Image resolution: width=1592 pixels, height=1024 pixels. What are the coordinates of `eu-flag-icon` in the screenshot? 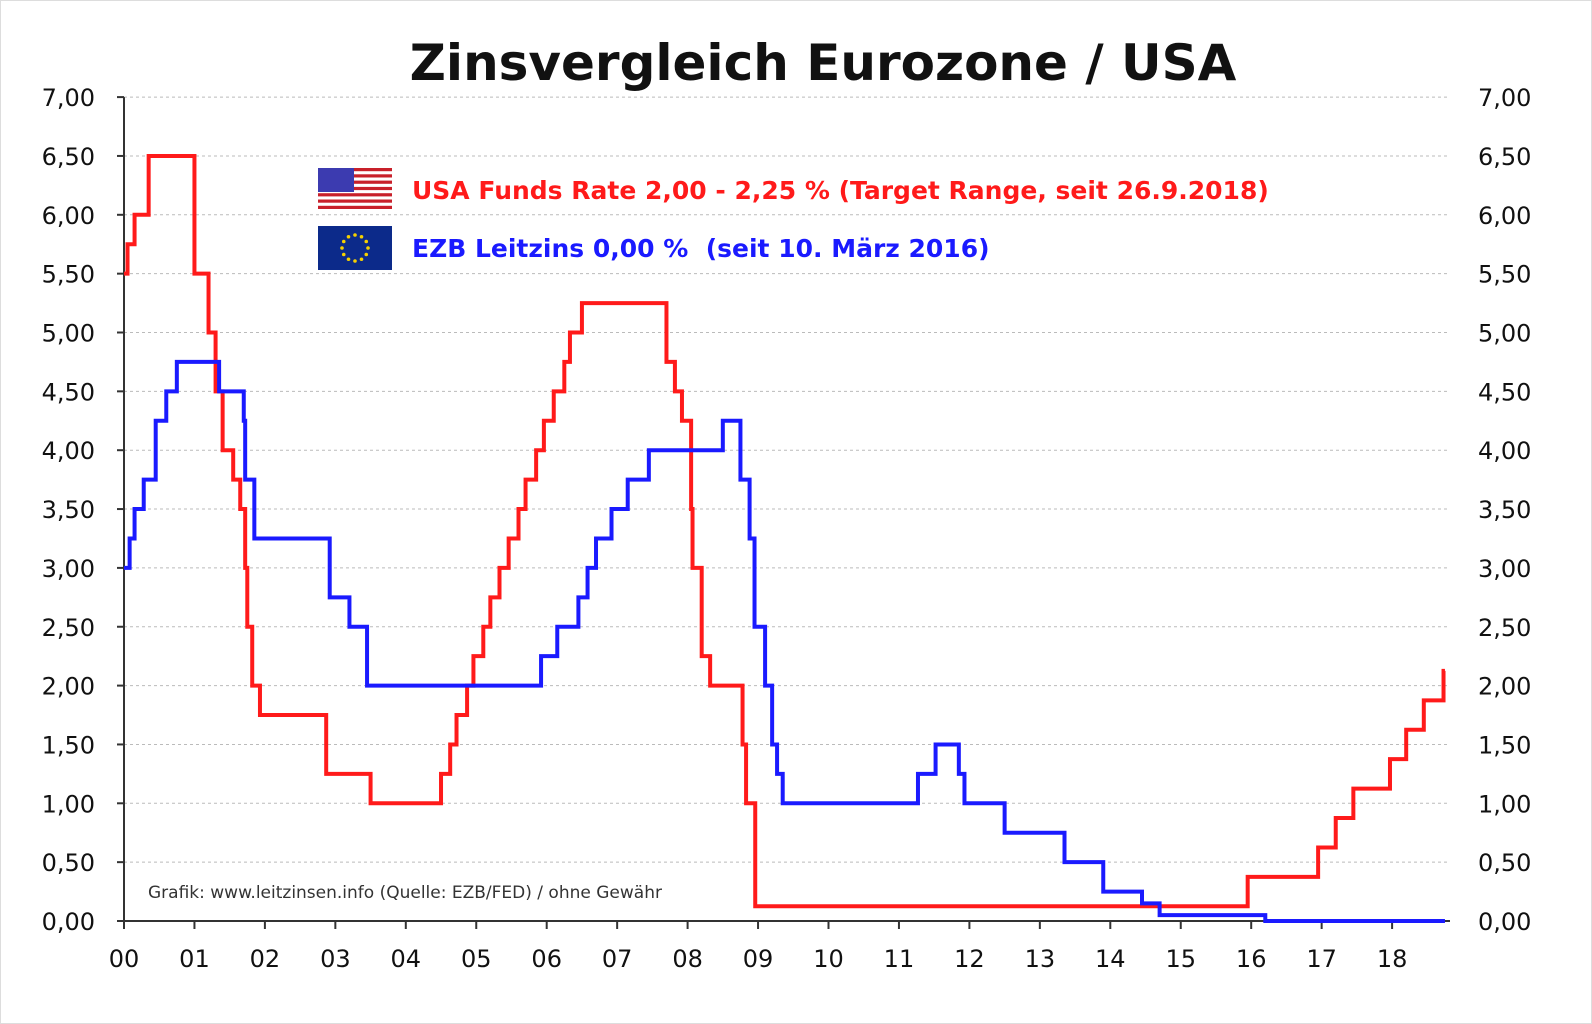 It's located at (355, 248).